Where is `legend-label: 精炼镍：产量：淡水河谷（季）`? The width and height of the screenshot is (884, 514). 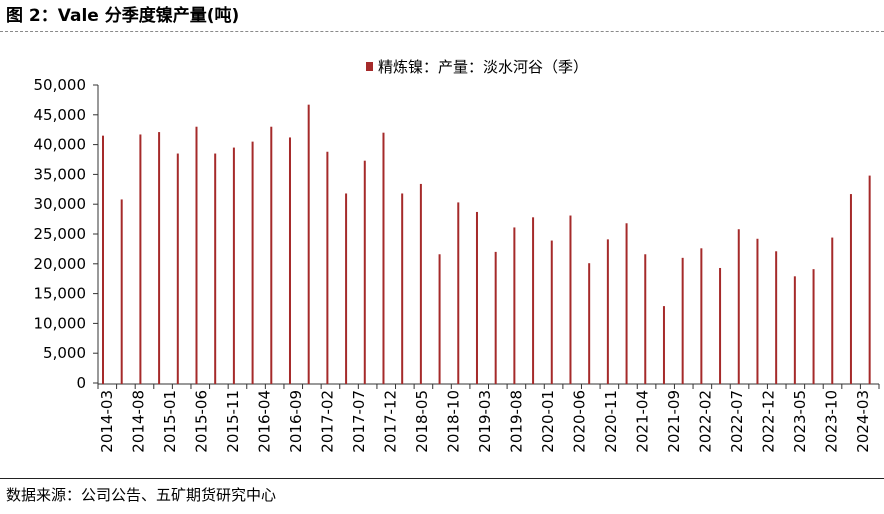
legend-label: 精炼镍：产量：淡水河谷（季） is located at coordinates (483, 67).